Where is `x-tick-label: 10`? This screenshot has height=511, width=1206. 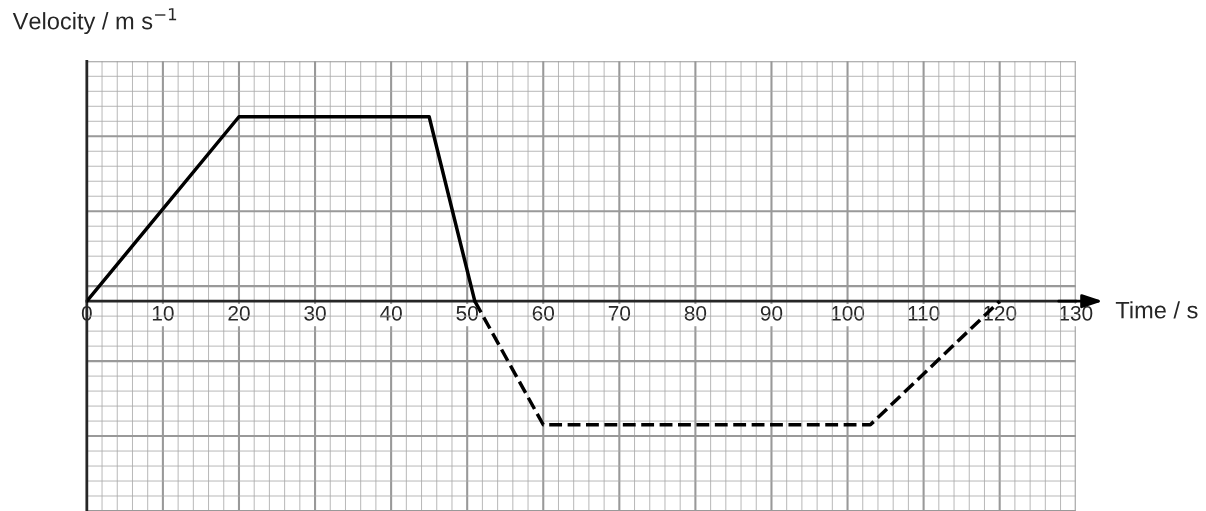
x-tick-label: 10 is located at coordinates (163, 313).